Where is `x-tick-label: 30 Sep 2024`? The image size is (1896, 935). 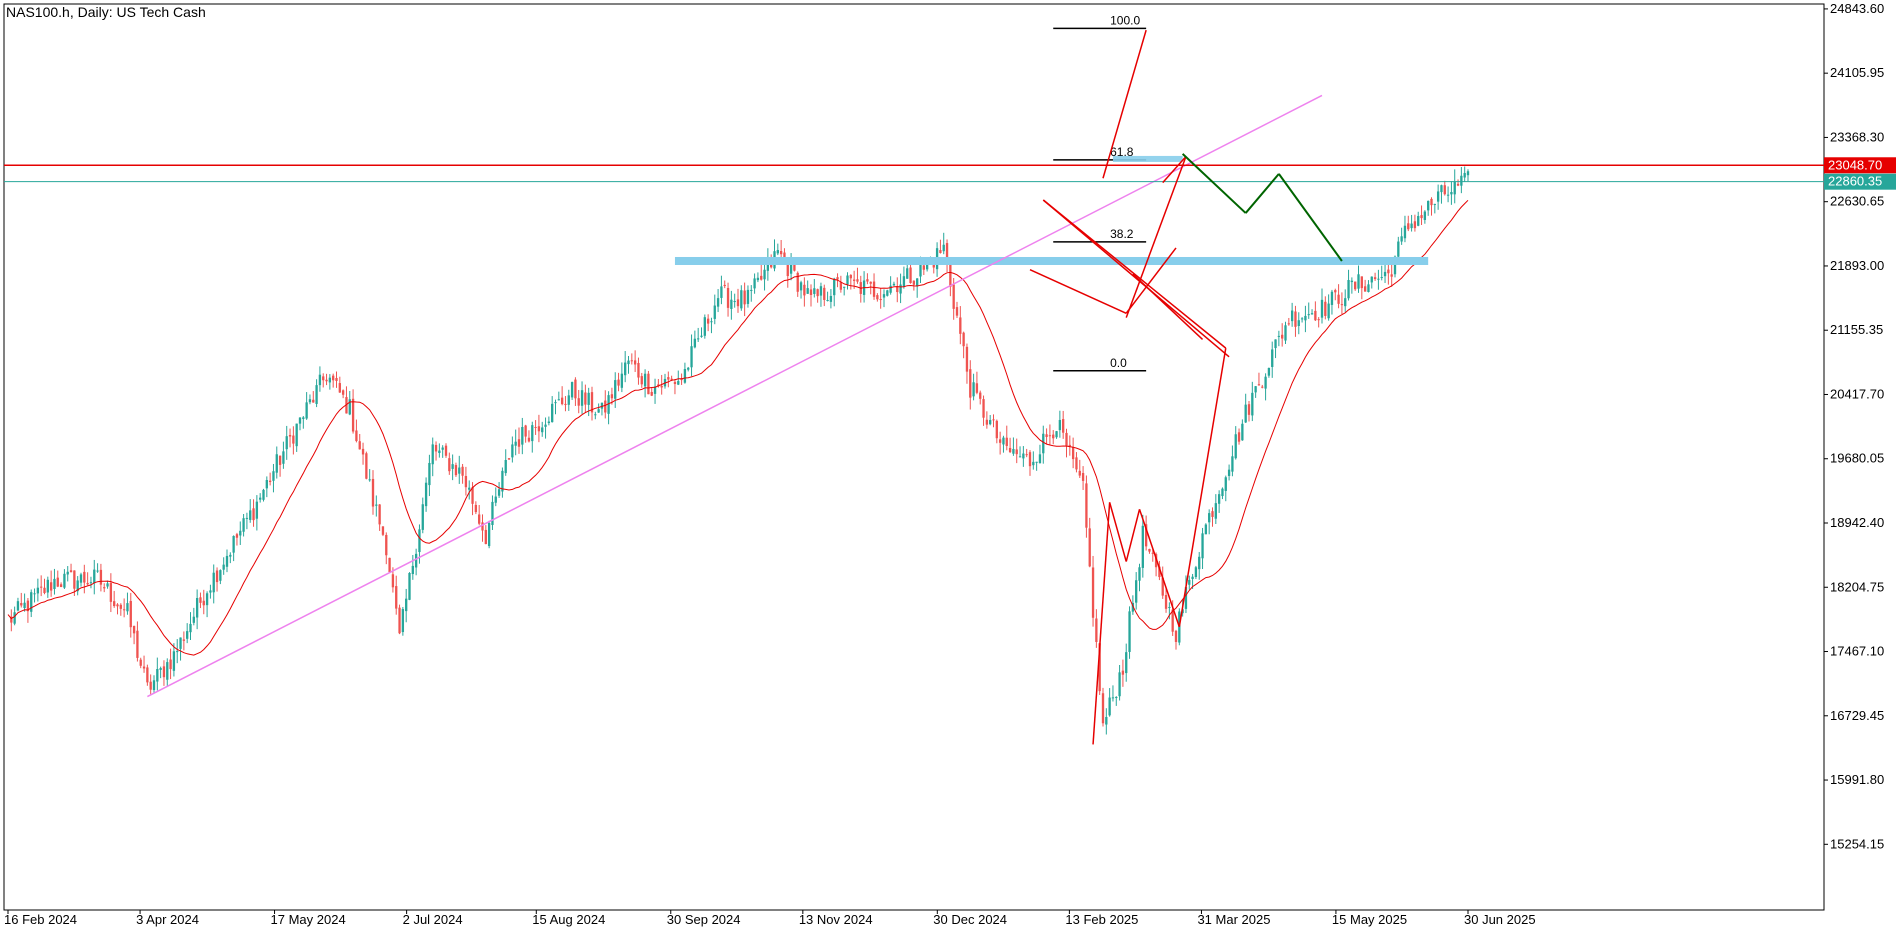
x-tick-label: 30 Sep 2024 is located at coordinates (704, 919).